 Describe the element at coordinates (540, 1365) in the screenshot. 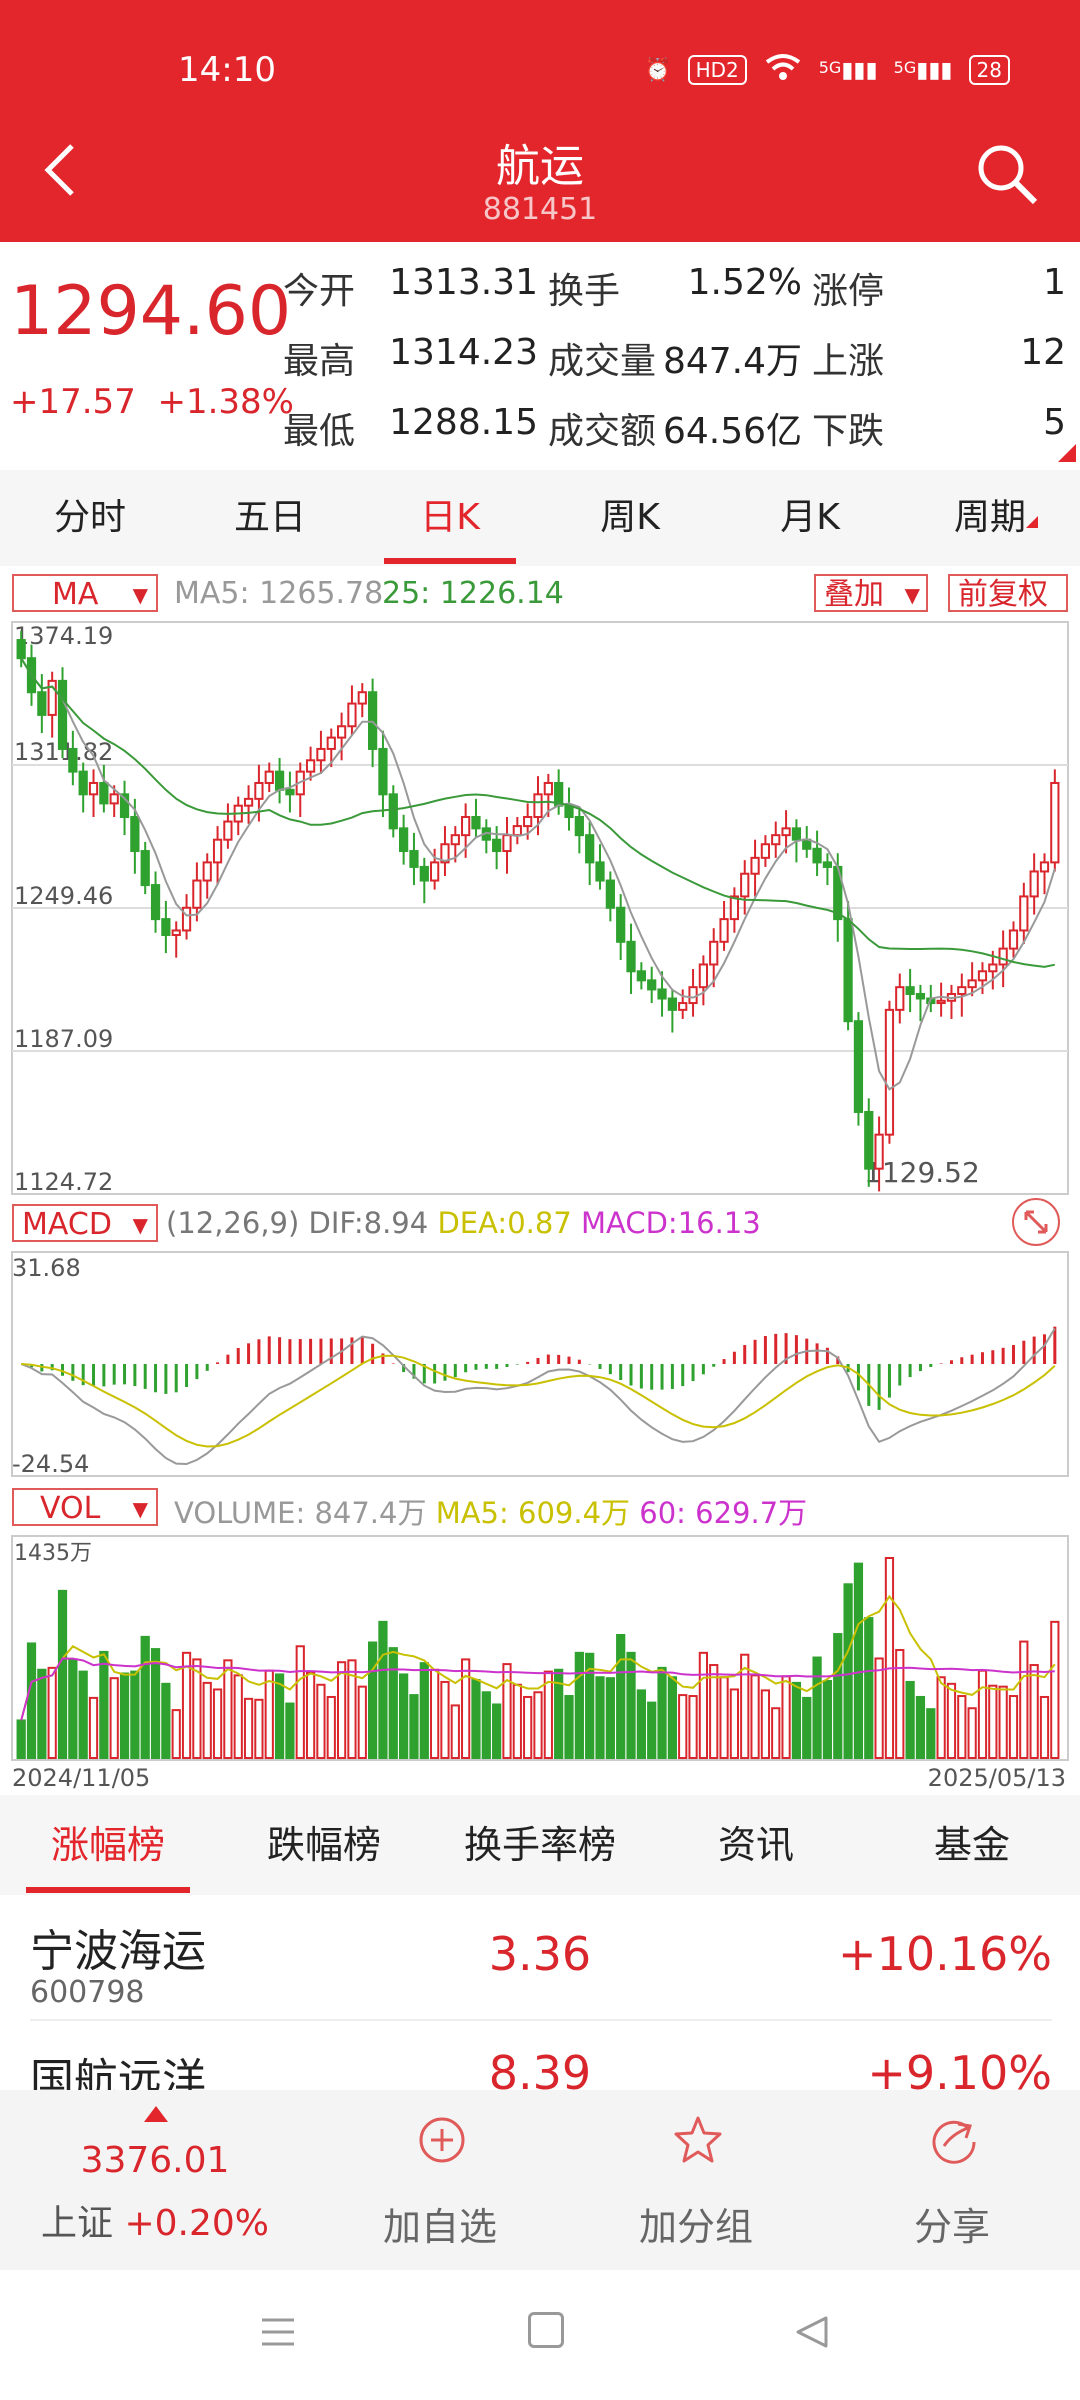

I see `macd-chart: 31.68 -24.54` at that location.